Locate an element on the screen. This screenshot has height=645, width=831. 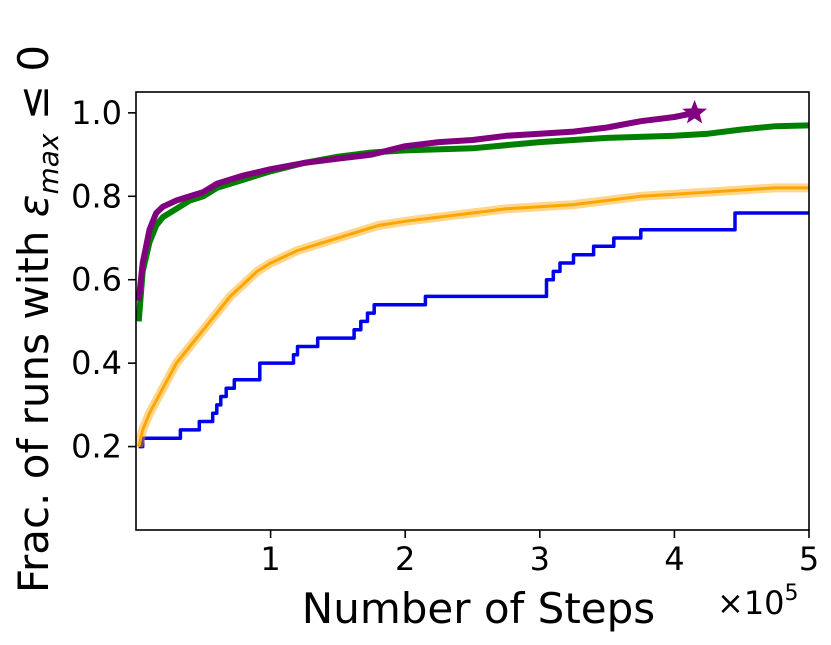
y-title-suffix: ≤ 0 is located at coordinates (33, 89).